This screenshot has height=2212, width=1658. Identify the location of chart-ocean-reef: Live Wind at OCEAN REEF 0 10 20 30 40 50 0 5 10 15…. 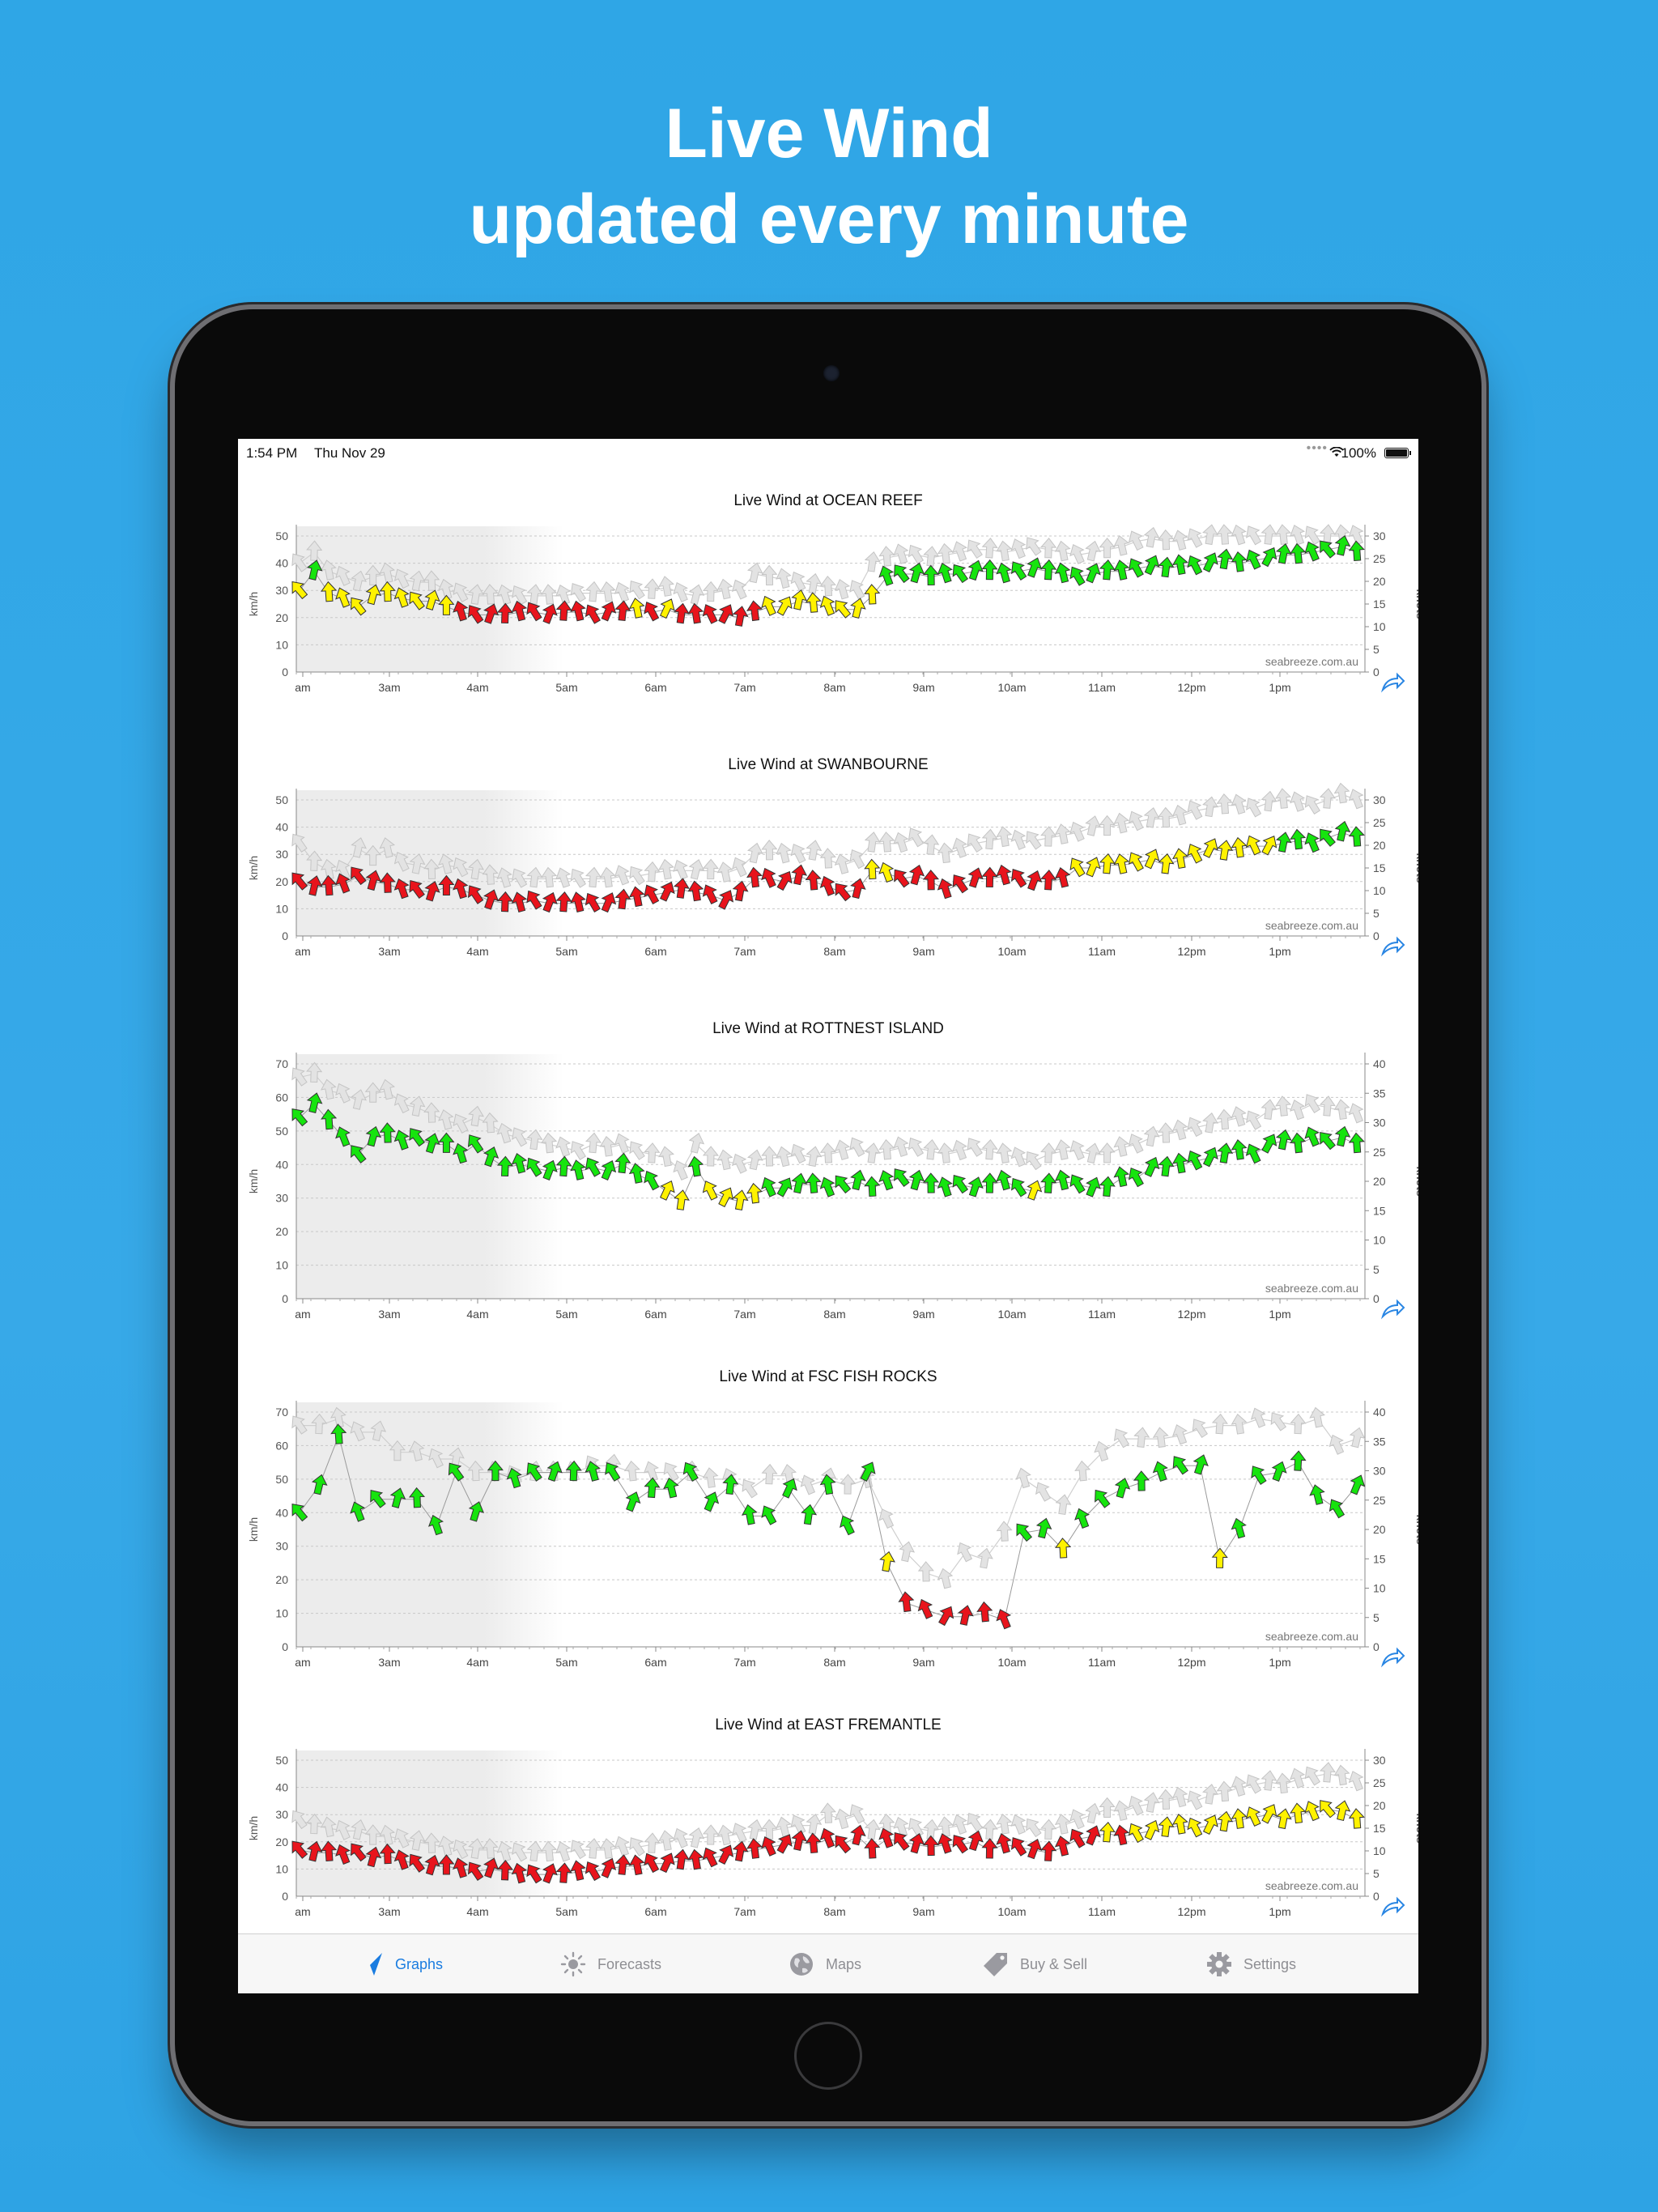
(828, 585).